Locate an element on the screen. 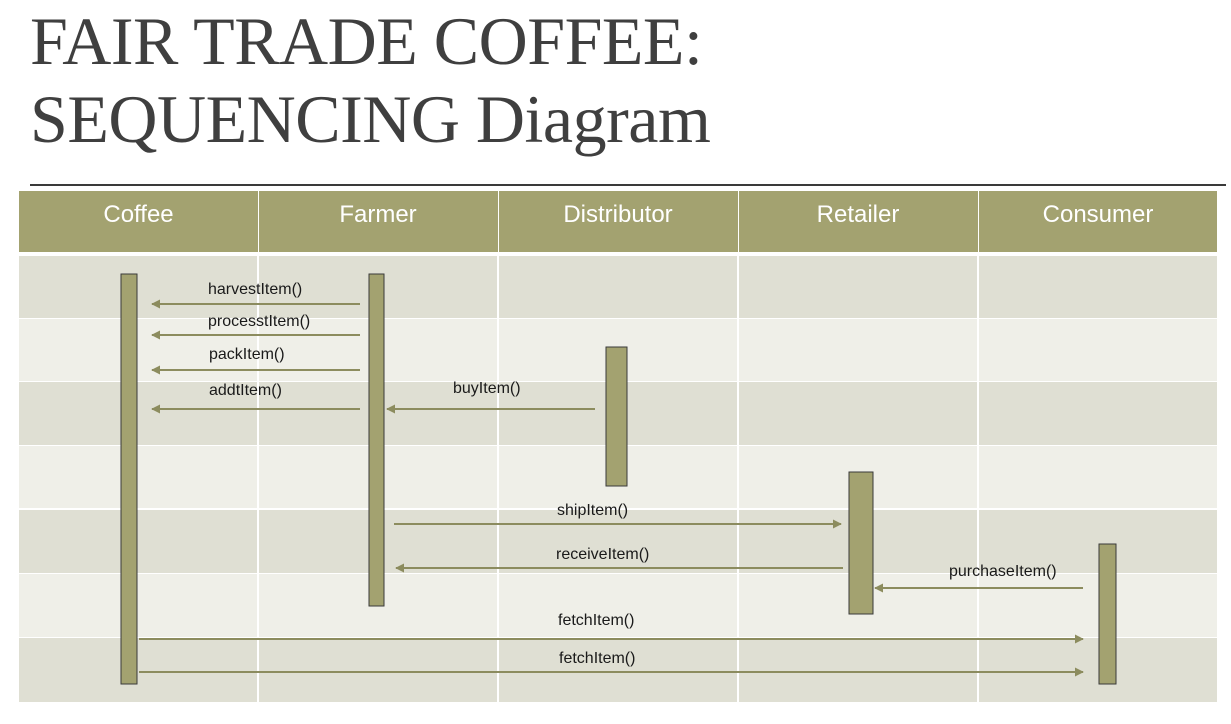 The width and height of the screenshot is (1231, 724). slide-title: FAIR TRADE COFFEE: SEQUENCING Diagram is located at coordinates (370, 80).